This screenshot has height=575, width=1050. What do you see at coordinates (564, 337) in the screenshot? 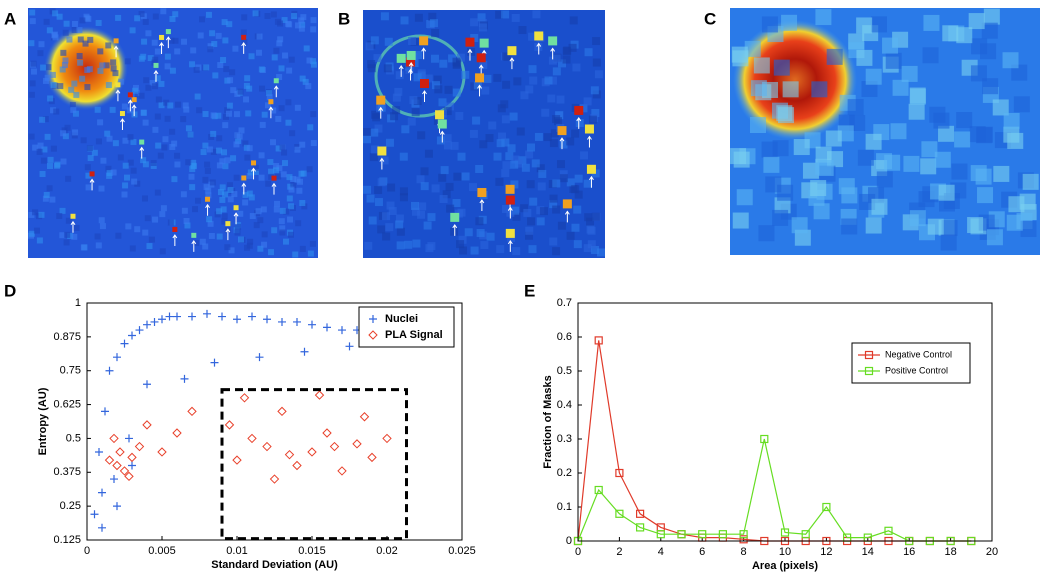
I see `y-tick-label: 0.6` at bounding box center [564, 337].